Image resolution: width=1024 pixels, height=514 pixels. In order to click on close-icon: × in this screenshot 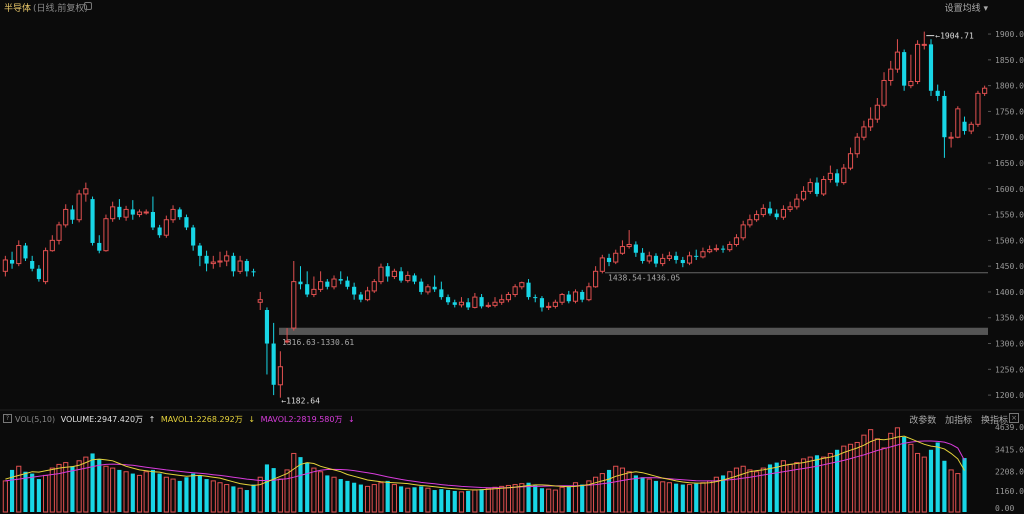, I will do `click(1014, 418)`.